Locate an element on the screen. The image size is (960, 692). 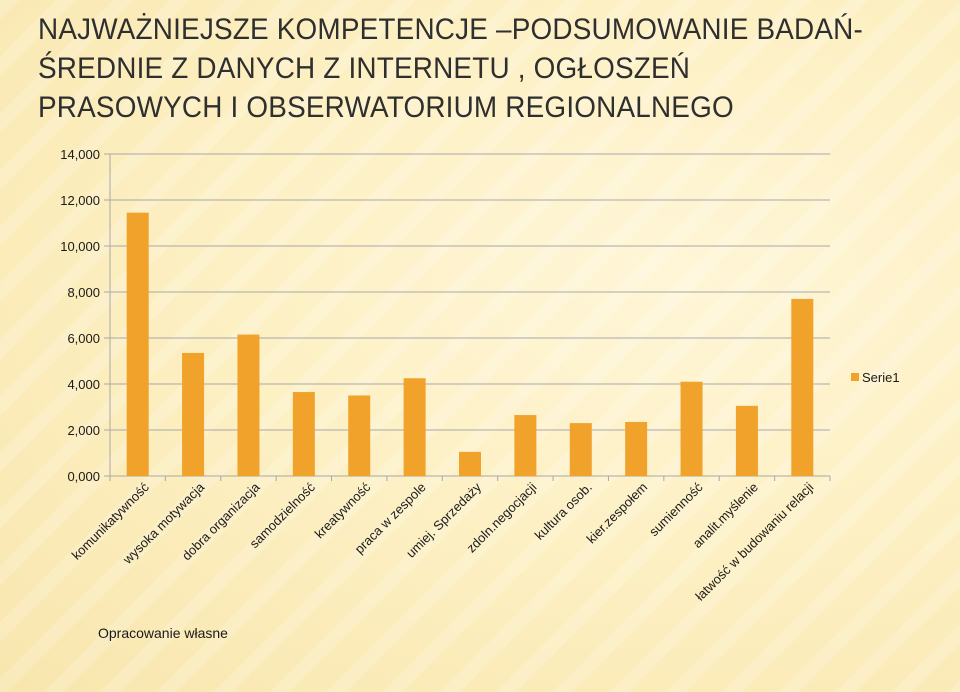
y-tick-label: 6,000 is located at coordinates (83, 338).